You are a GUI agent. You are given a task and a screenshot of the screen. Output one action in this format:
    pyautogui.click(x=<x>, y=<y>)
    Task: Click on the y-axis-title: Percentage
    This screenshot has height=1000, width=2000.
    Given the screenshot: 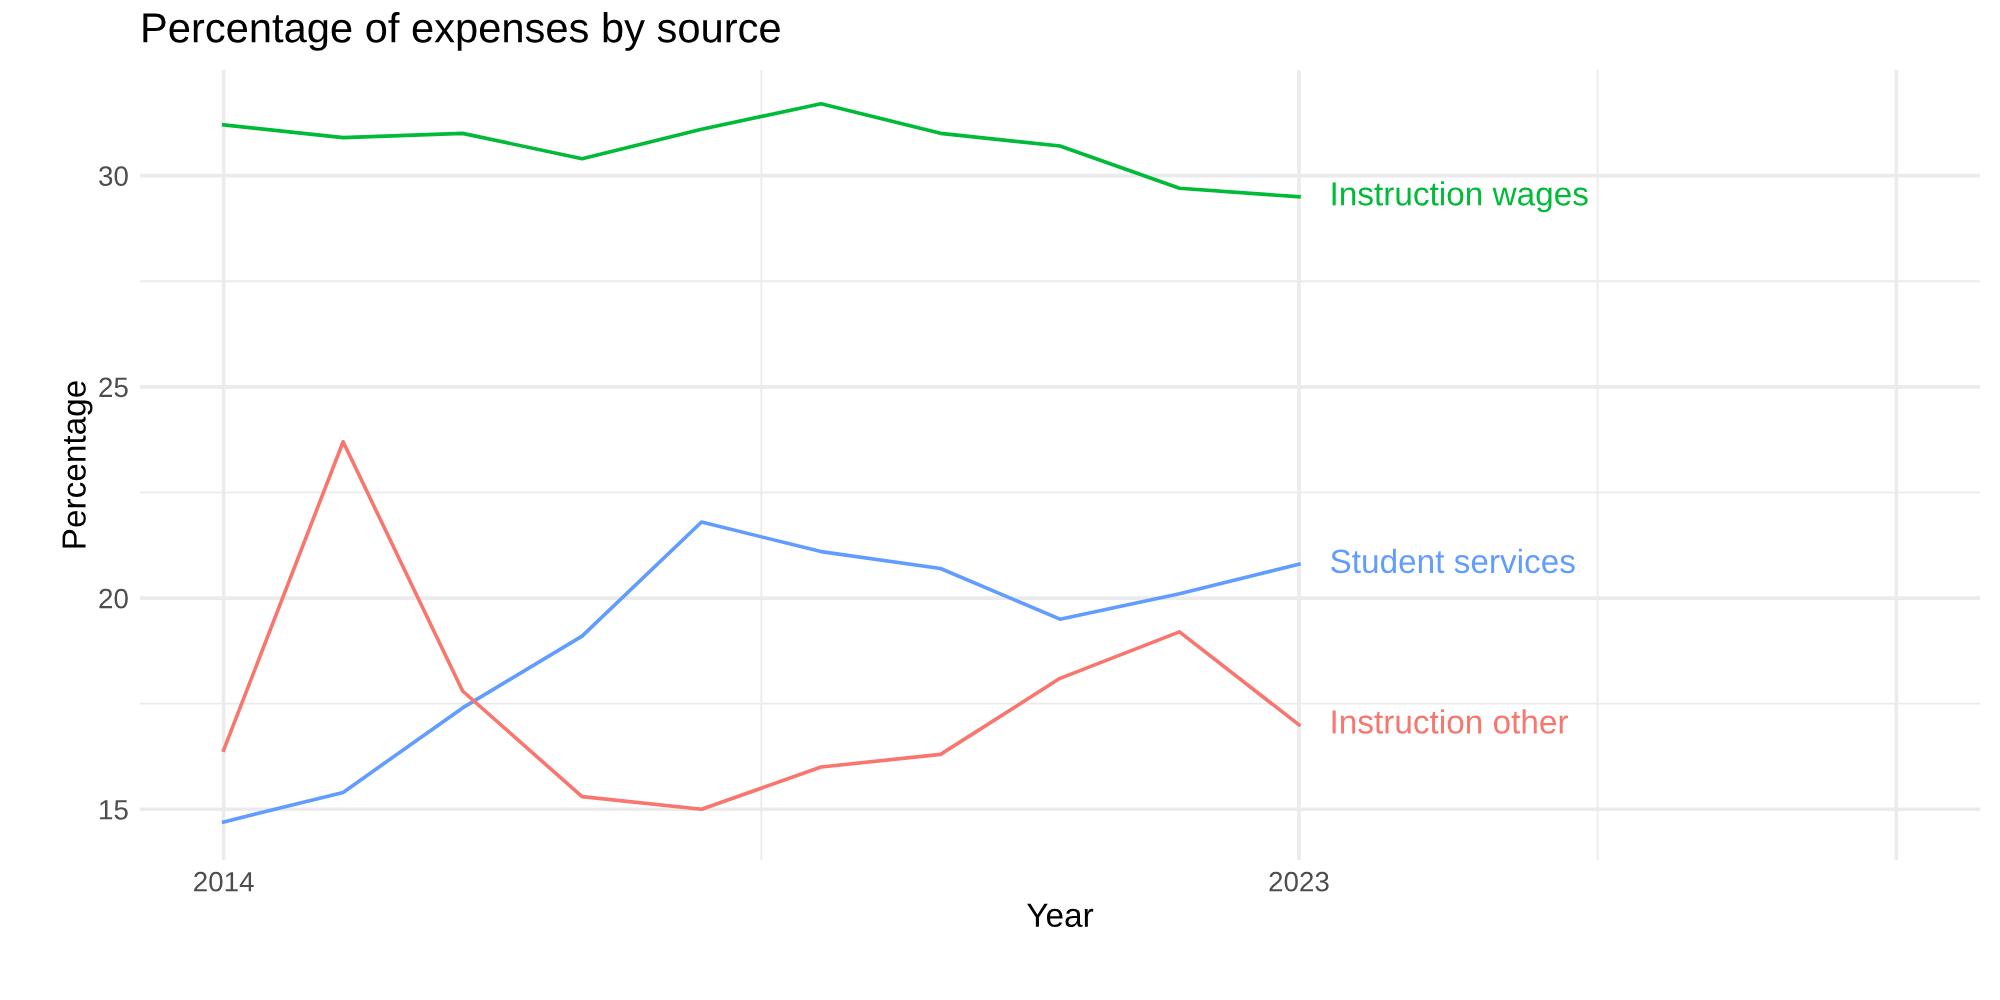 What is the action you would take?
    pyautogui.click(x=77, y=464)
    